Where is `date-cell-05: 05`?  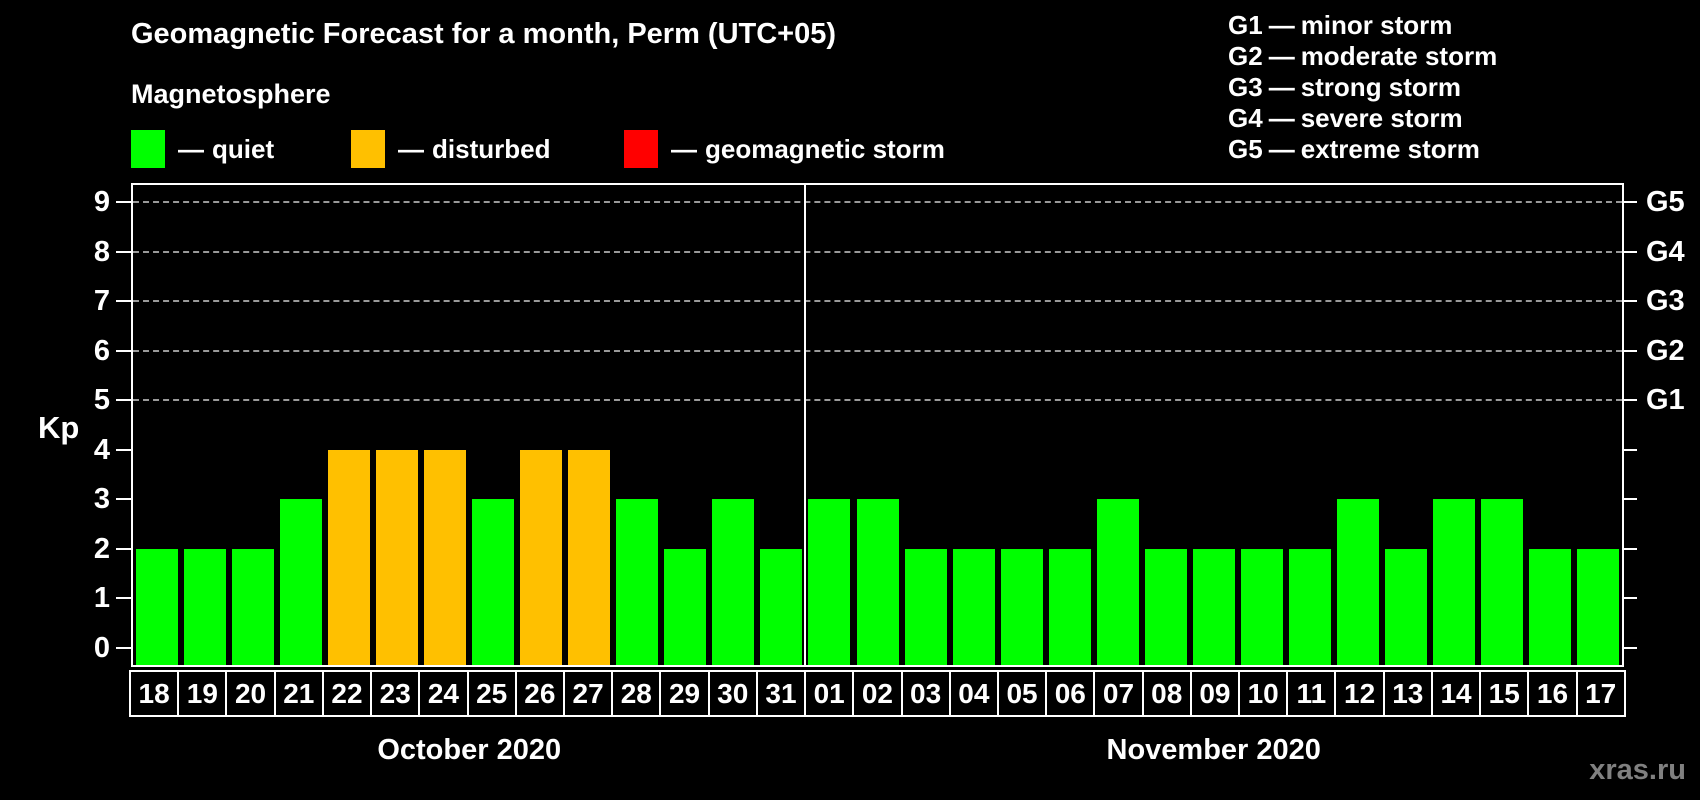 date-cell-05: 05 is located at coordinates (1022, 693).